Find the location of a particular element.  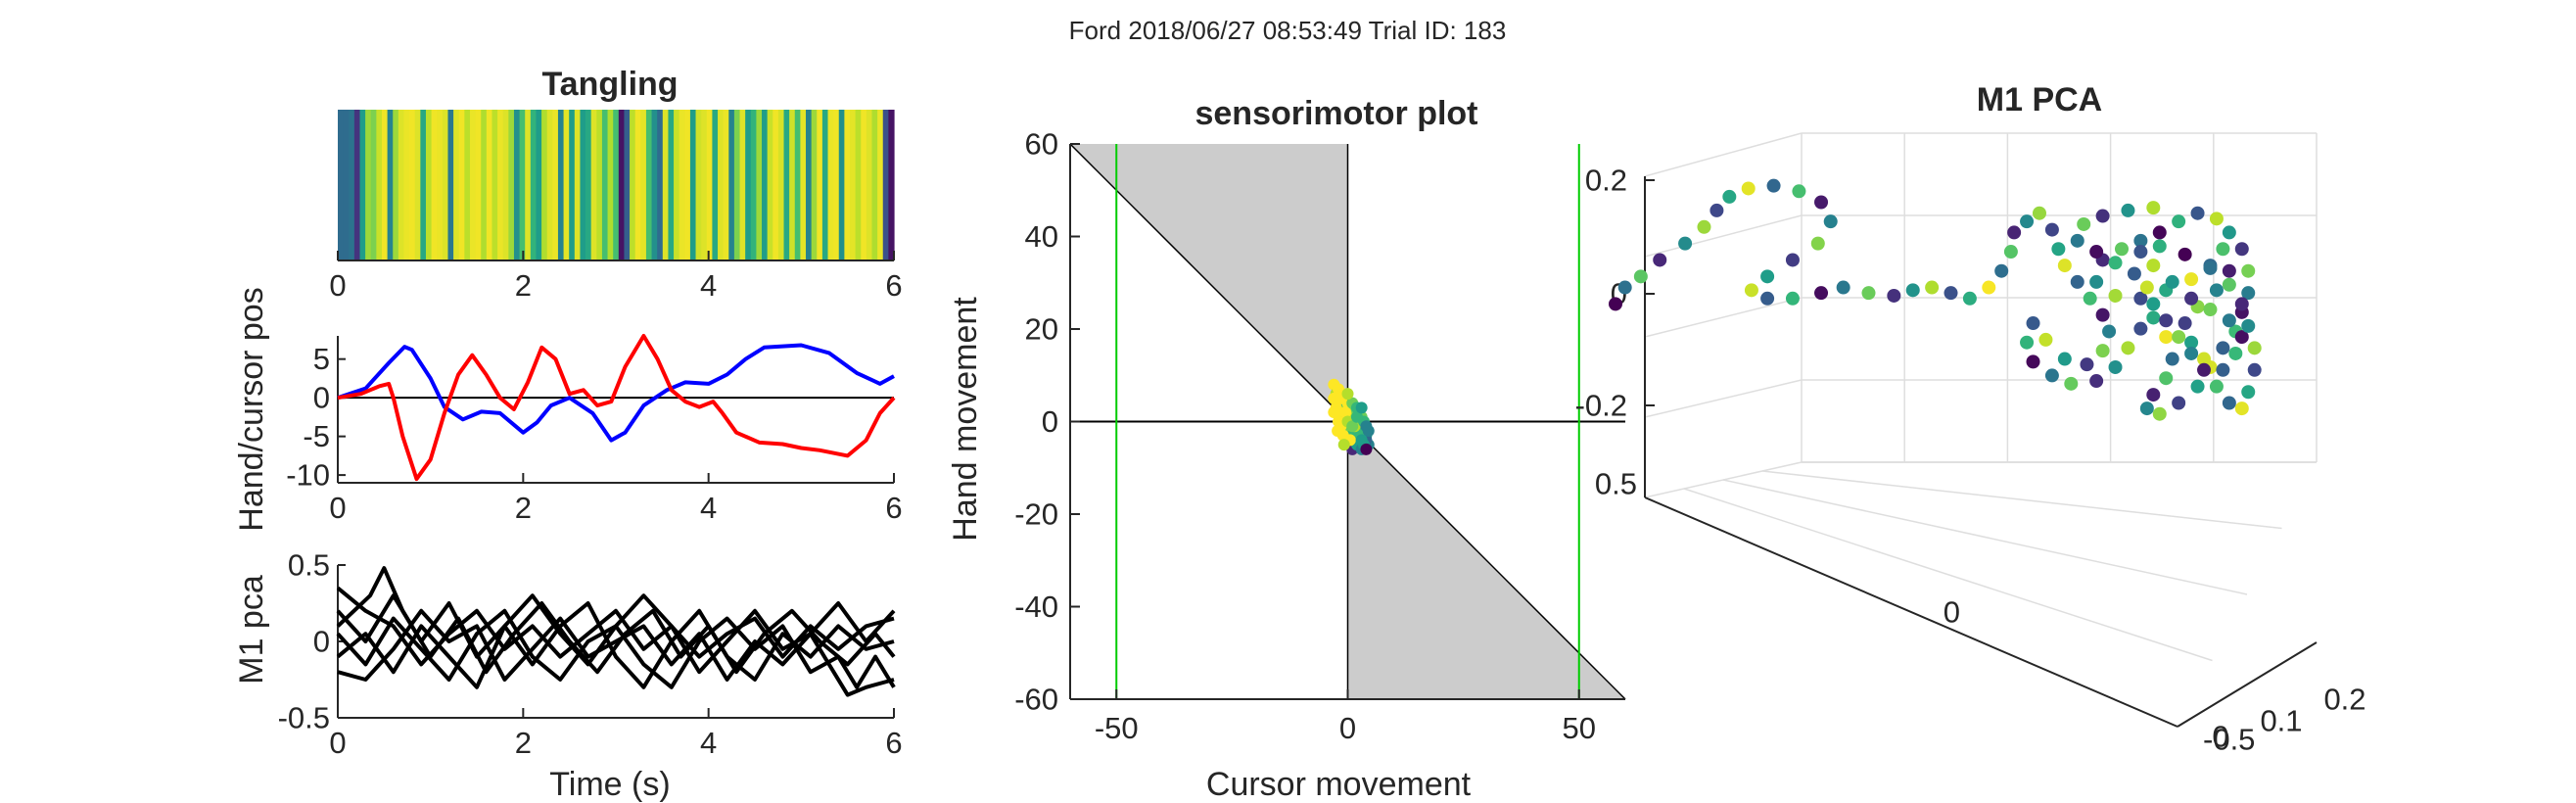

sensorimotor-ytick-label: -60 is located at coordinates (1036, 700).